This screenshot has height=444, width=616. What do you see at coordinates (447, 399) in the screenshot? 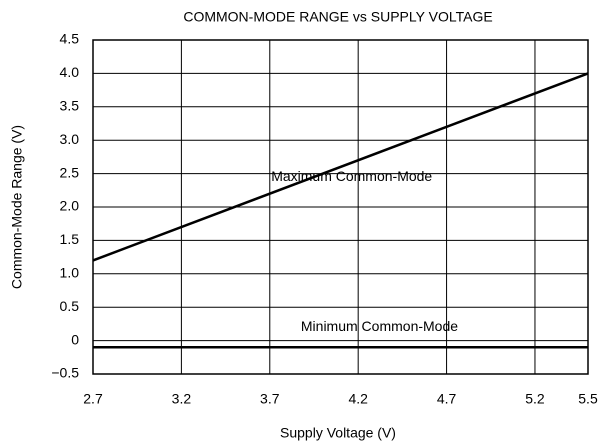
I see `x-tick-label: 4.7` at bounding box center [447, 399].